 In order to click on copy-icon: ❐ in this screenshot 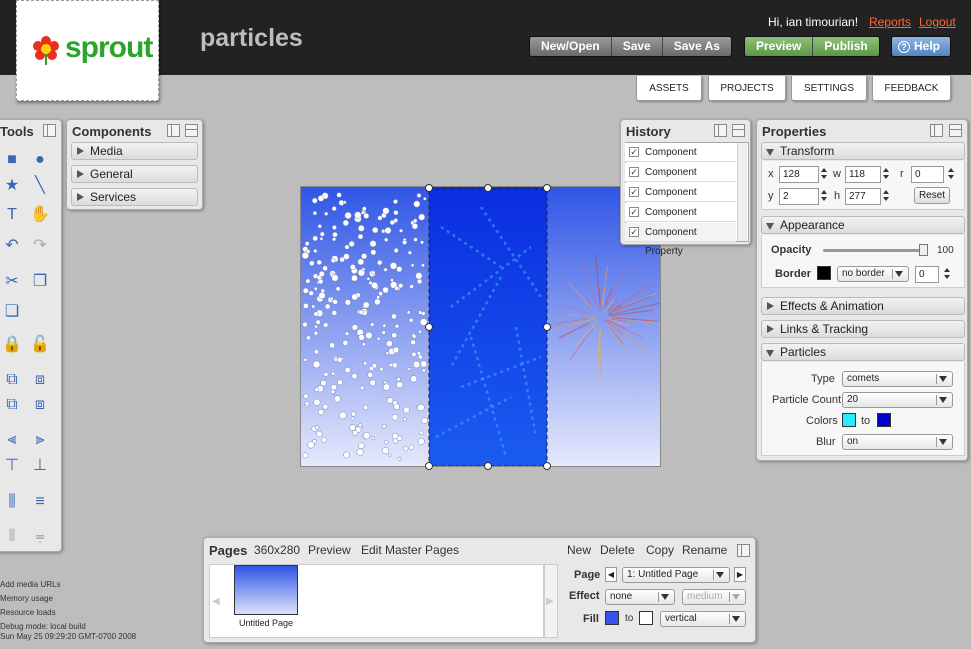, I will do `click(40, 281)`.